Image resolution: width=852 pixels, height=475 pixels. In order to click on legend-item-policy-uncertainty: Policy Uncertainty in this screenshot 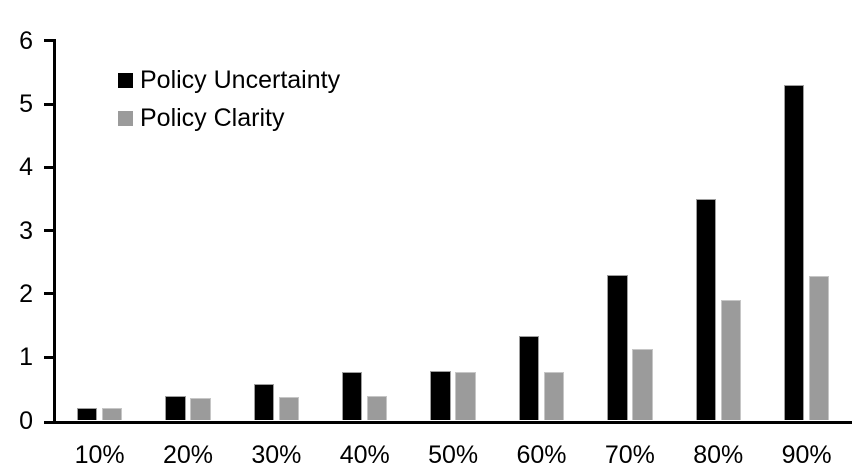, I will do `click(229, 80)`.